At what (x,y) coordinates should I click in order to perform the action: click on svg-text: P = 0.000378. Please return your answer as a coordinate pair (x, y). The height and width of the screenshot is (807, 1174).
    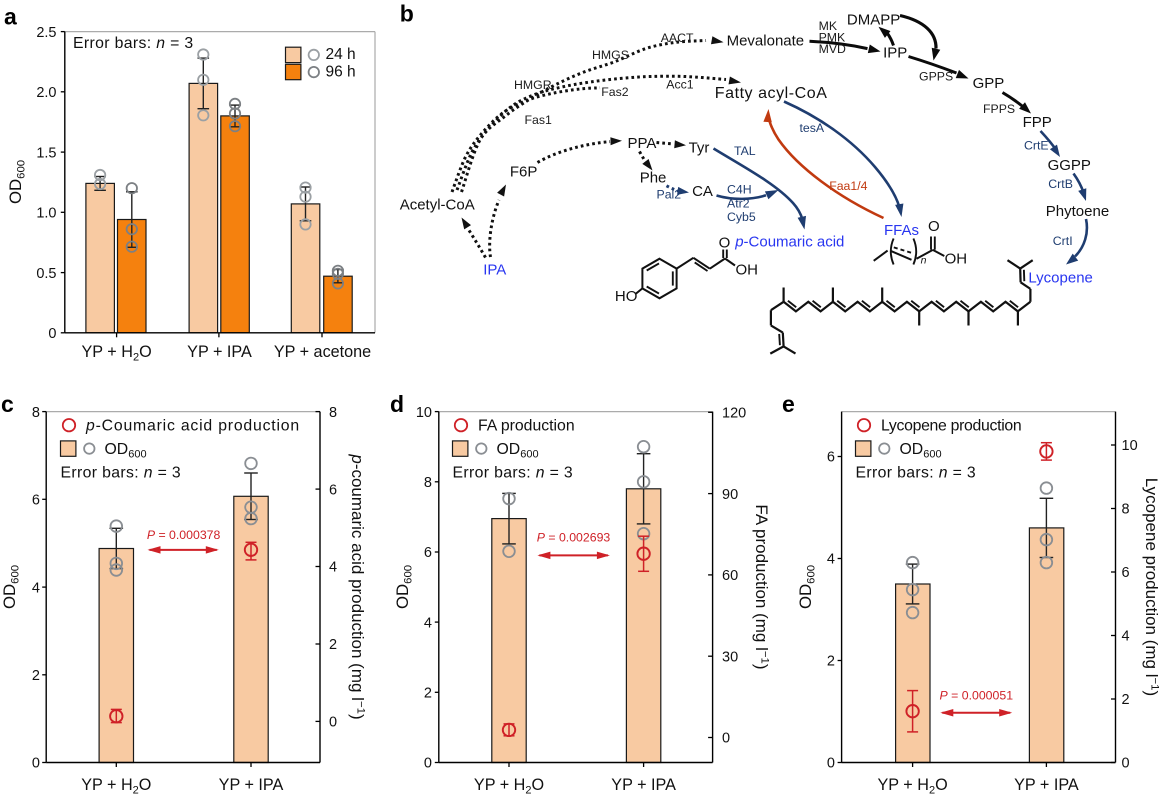
    Looking at the image, I should click on (184, 535).